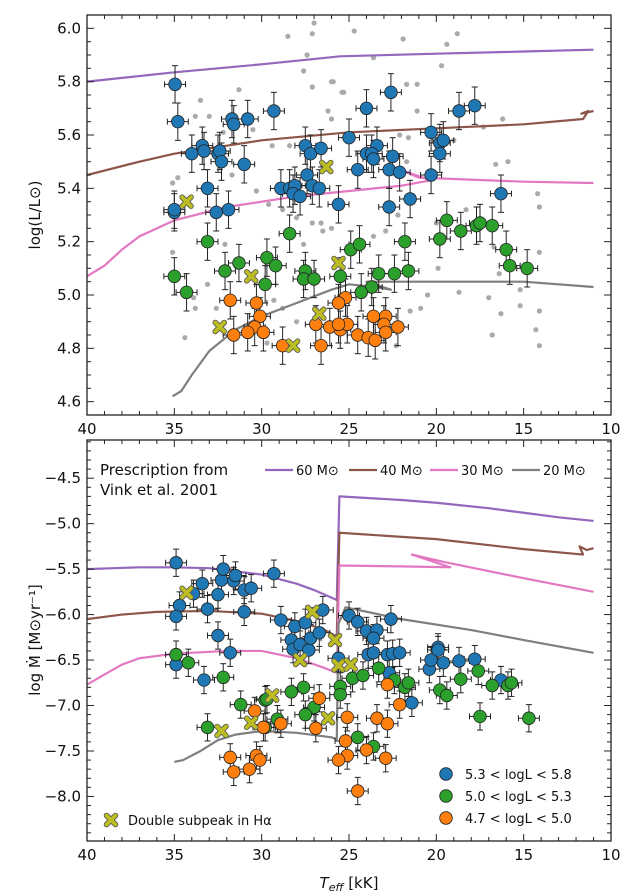 Image resolution: width=640 pixels, height=896 pixels. What do you see at coordinates (69, 348) in the screenshot?
I see `y-tick-label: 4.8` at bounding box center [69, 348].